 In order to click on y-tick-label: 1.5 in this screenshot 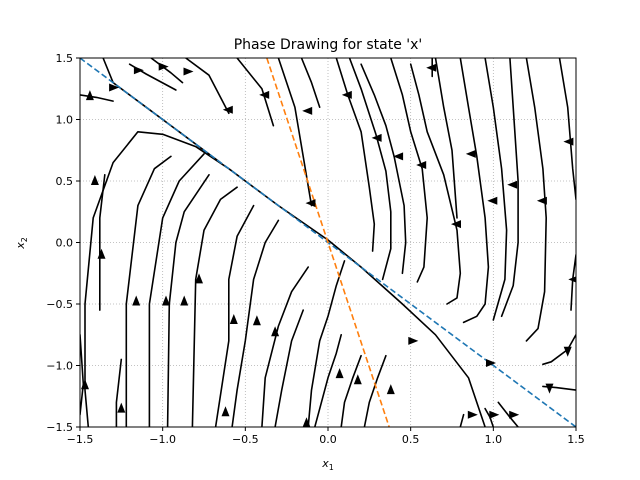, I will do `click(65, 58)`.